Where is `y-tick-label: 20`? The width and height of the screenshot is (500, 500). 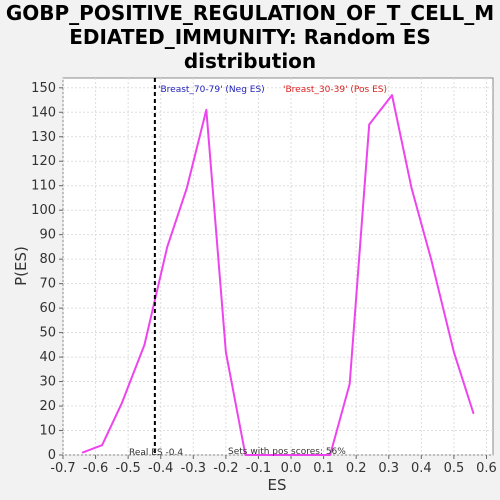 y-tick-label: 20 is located at coordinates (47, 406).